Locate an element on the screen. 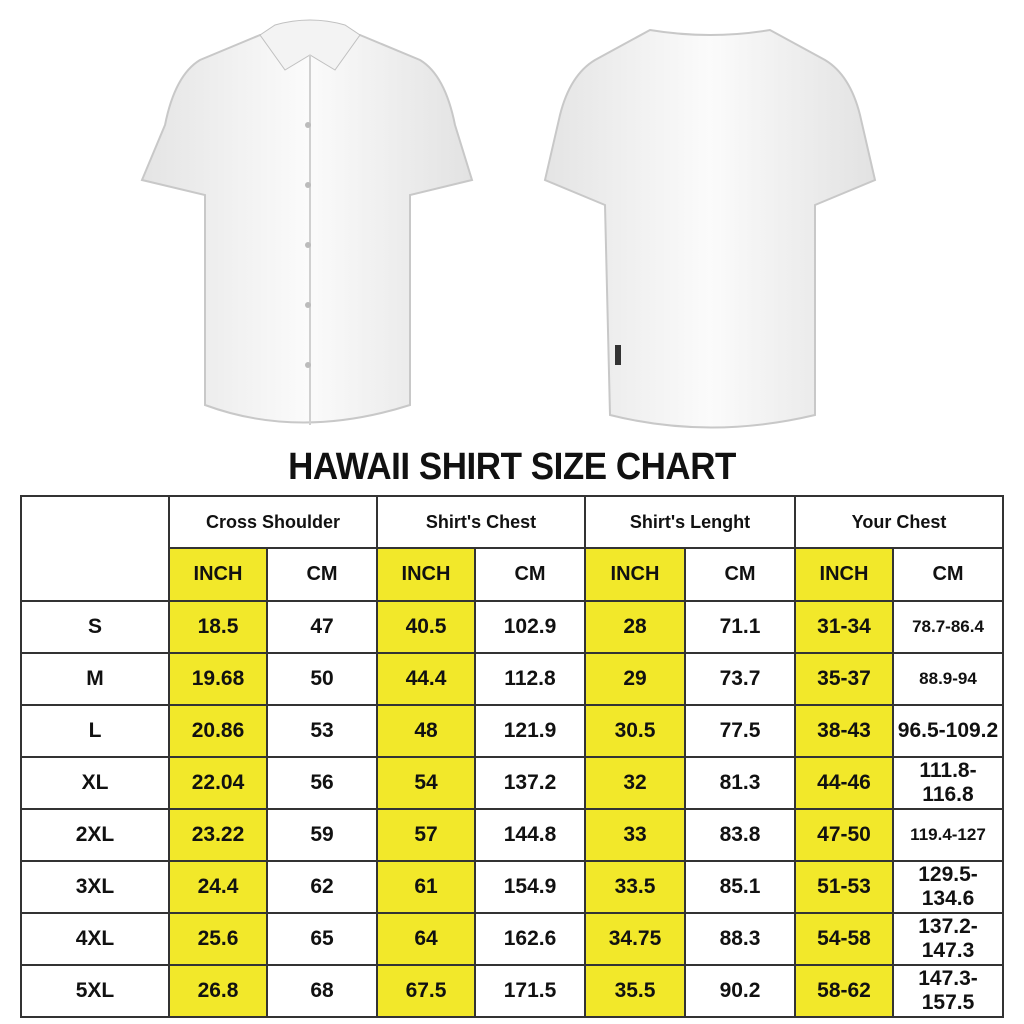 This screenshot has height=1024, width=1024. size-label: 3XL is located at coordinates (95, 887).